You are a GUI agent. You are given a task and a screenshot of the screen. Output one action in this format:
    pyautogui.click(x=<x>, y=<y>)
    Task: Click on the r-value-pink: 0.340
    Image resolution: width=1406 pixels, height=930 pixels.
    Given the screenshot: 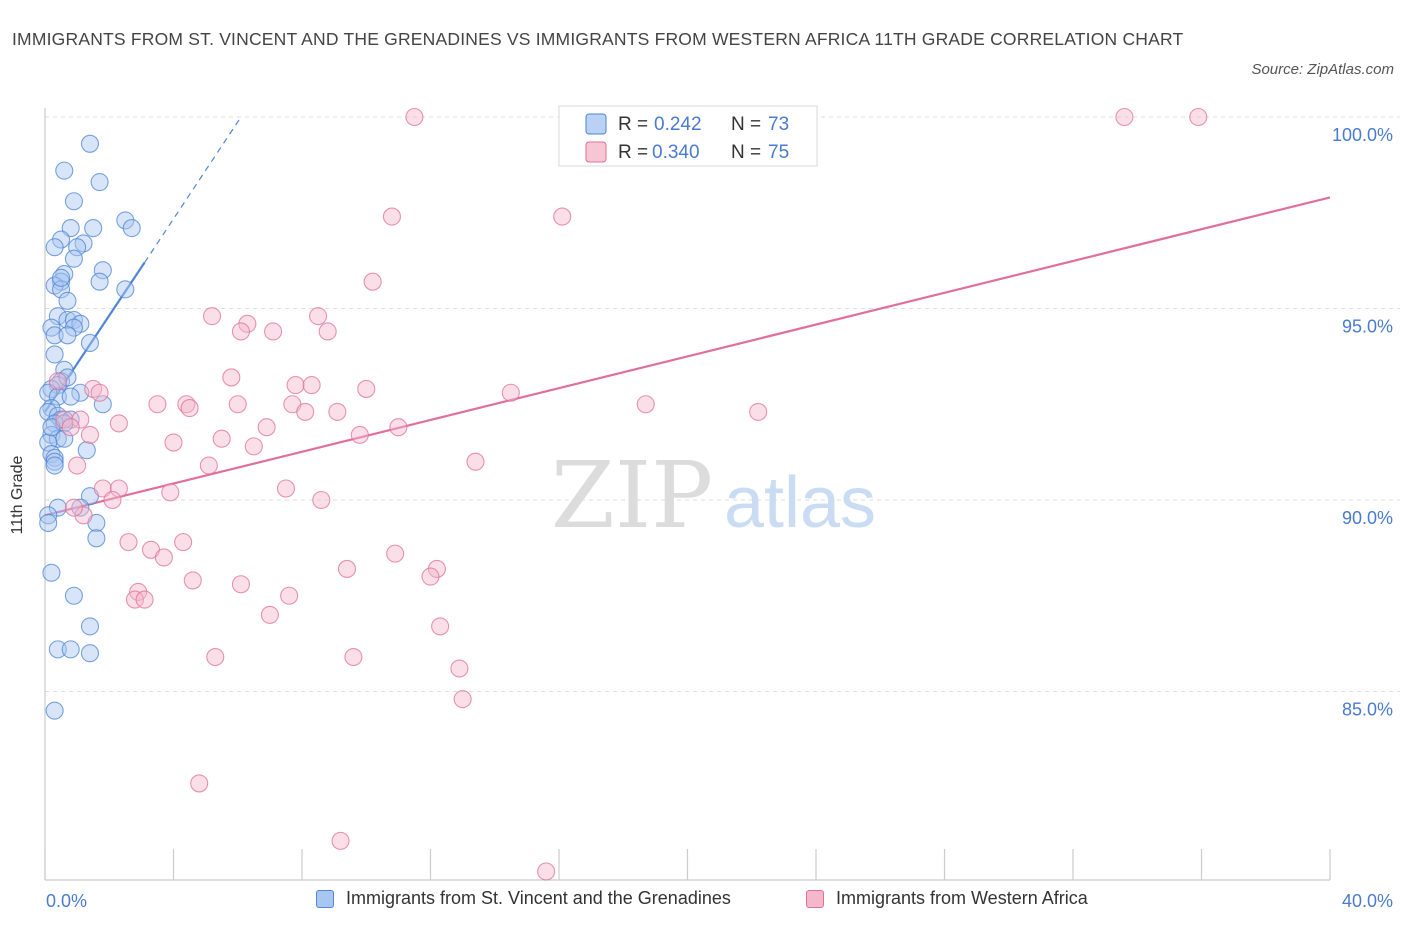 What is the action you would take?
    pyautogui.click(x=676, y=152)
    